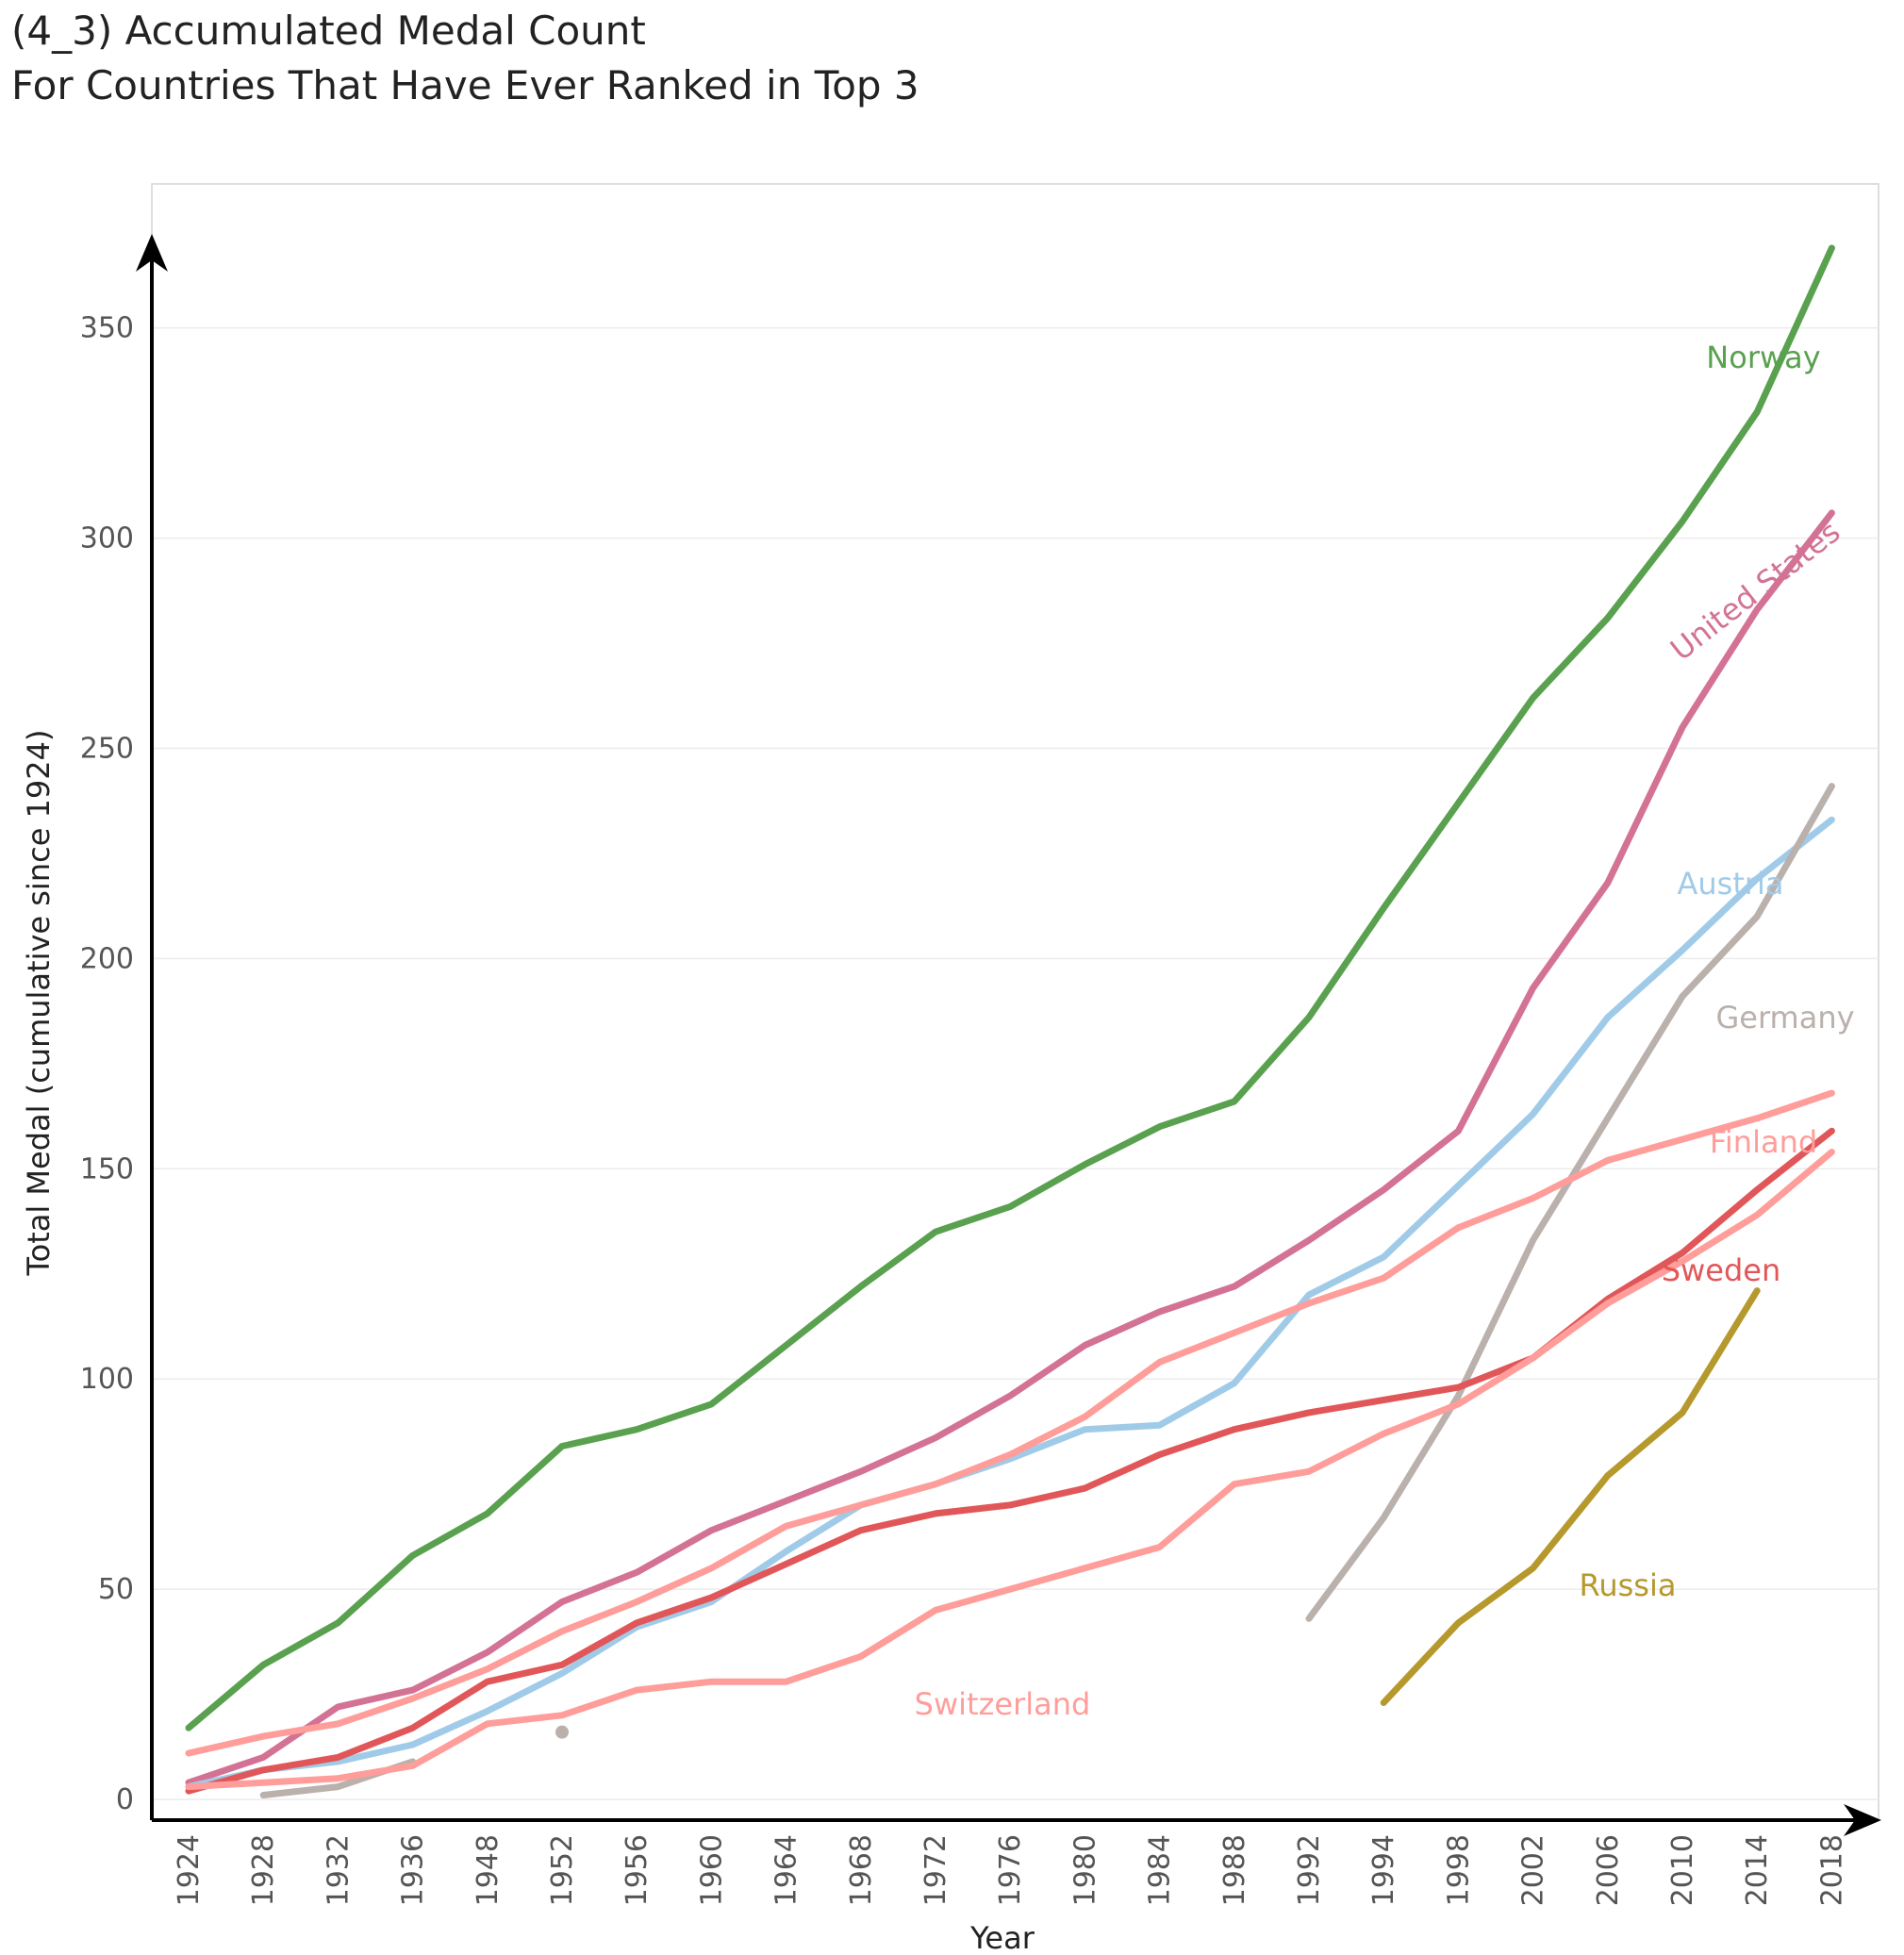 The height and width of the screenshot is (1955, 1904). Describe the element at coordinates (562, 1732) in the screenshot. I see `series-point-germany` at that location.